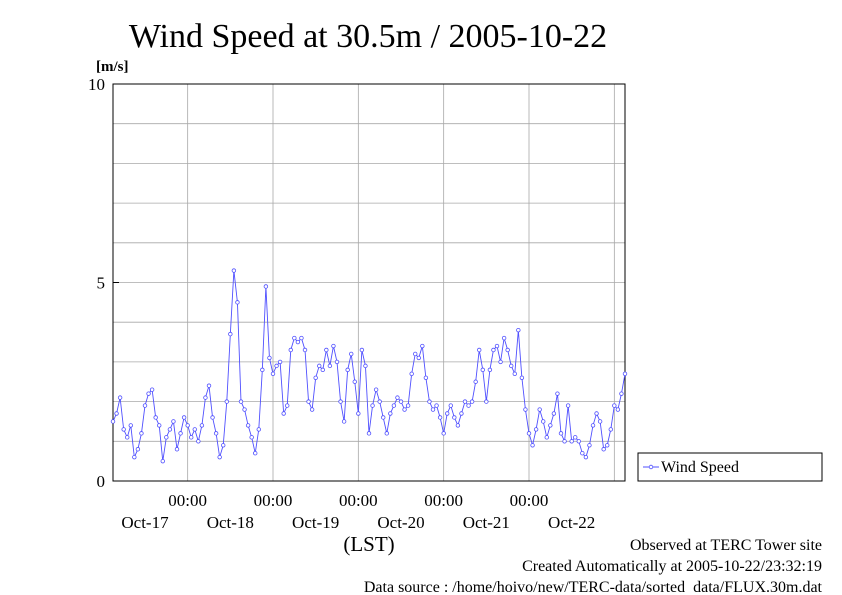  I want to click on x-tick-date-label: Oct-22, so click(571, 522).